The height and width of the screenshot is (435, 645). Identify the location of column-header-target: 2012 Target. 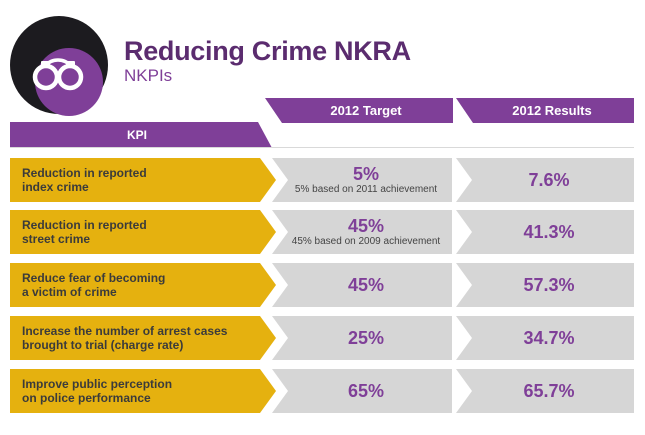
(359, 110).